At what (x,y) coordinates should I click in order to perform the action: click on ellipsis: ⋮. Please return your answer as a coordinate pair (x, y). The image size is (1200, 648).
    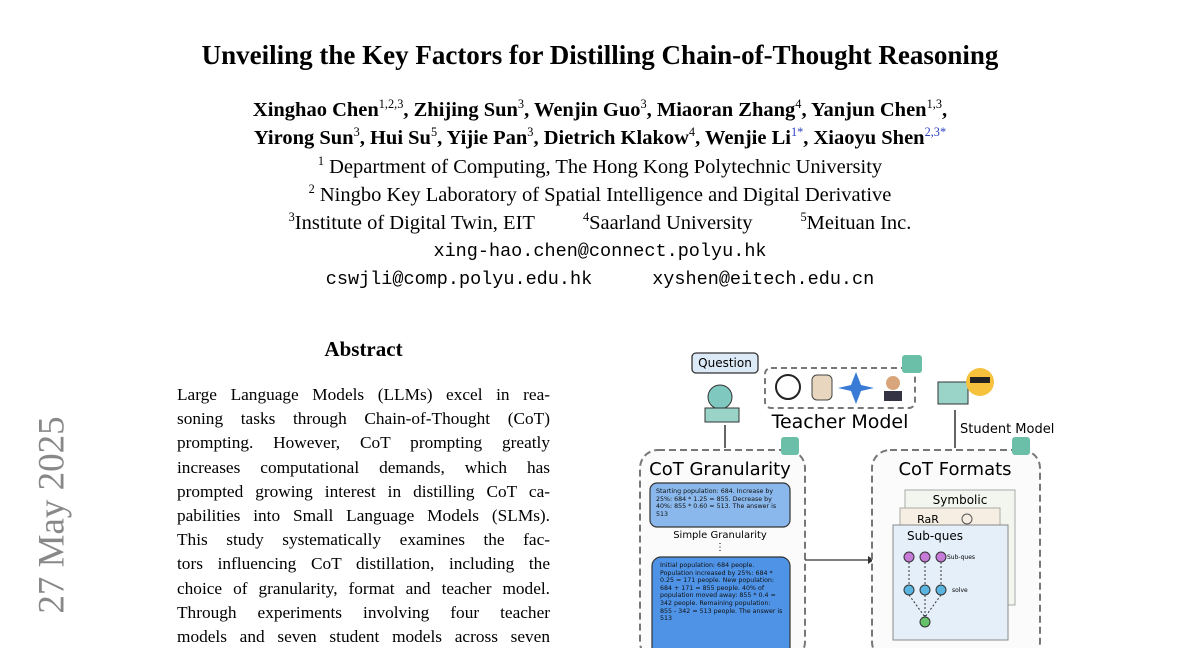
    Looking at the image, I should click on (720, 547).